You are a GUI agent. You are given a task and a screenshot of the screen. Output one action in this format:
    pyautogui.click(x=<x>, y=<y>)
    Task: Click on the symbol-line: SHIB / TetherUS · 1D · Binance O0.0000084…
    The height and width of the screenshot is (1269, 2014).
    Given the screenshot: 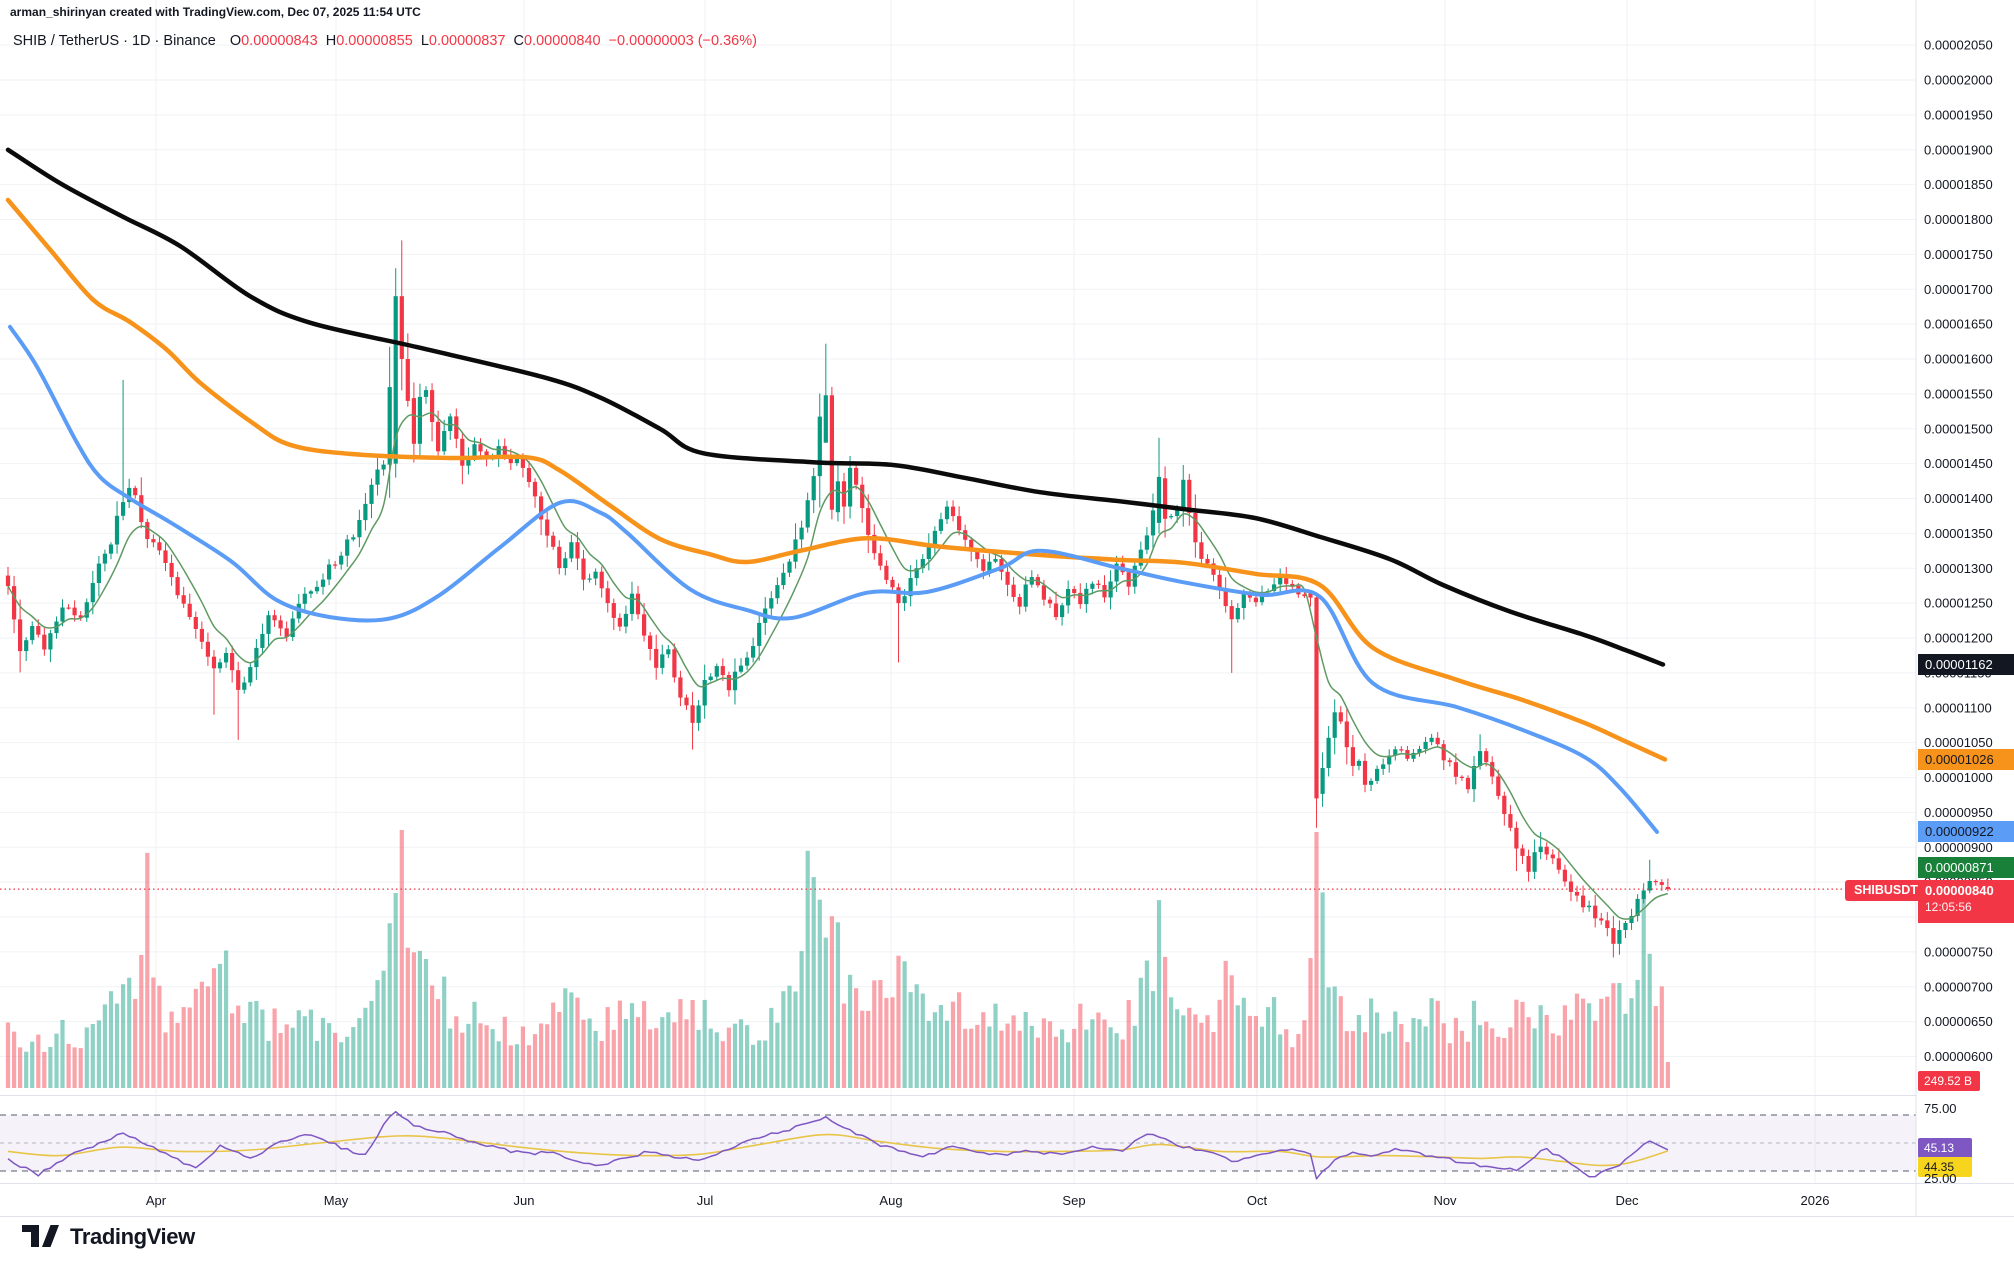 What is the action you would take?
    pyautogui.click(x=385, y=41)
    